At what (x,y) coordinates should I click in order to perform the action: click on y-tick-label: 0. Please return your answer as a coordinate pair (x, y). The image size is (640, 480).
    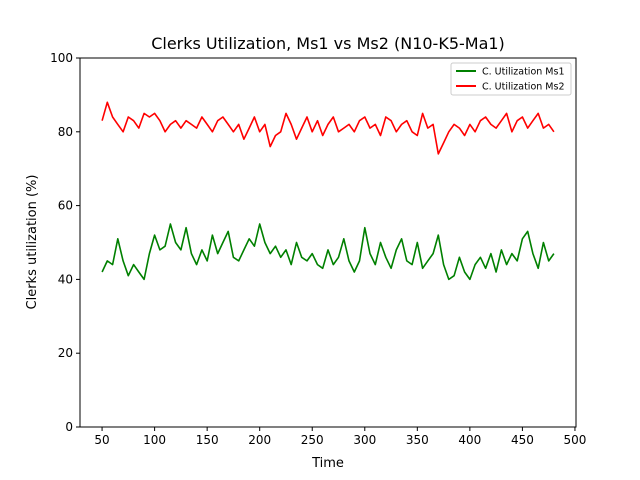
    Looking at the image, I should click on (69, 427).